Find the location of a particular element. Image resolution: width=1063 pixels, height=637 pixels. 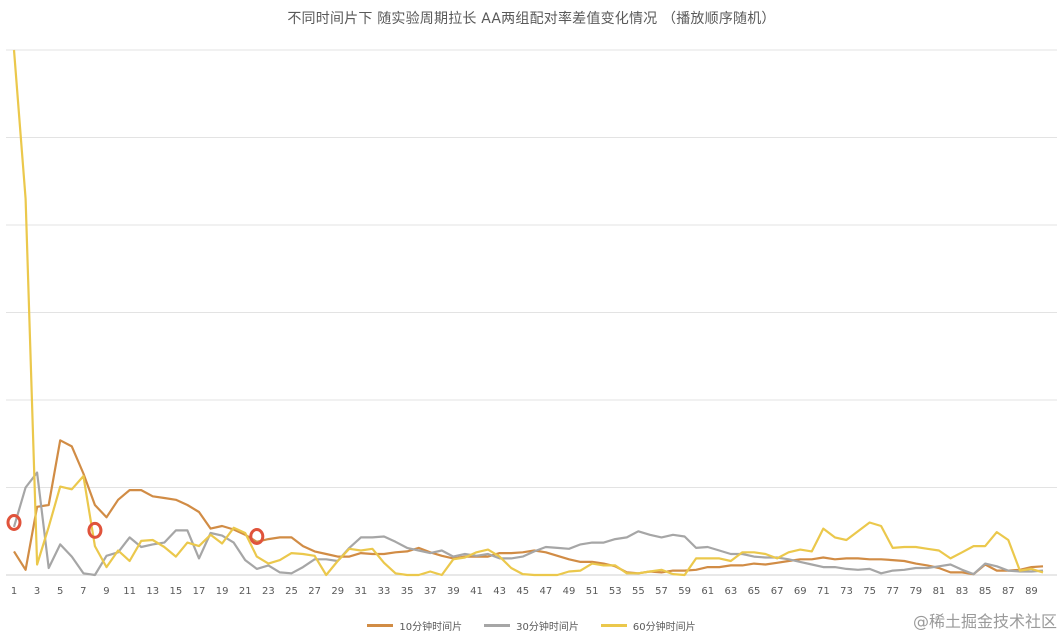

x-tick-label: 47 is located at coordinates (545, 591).